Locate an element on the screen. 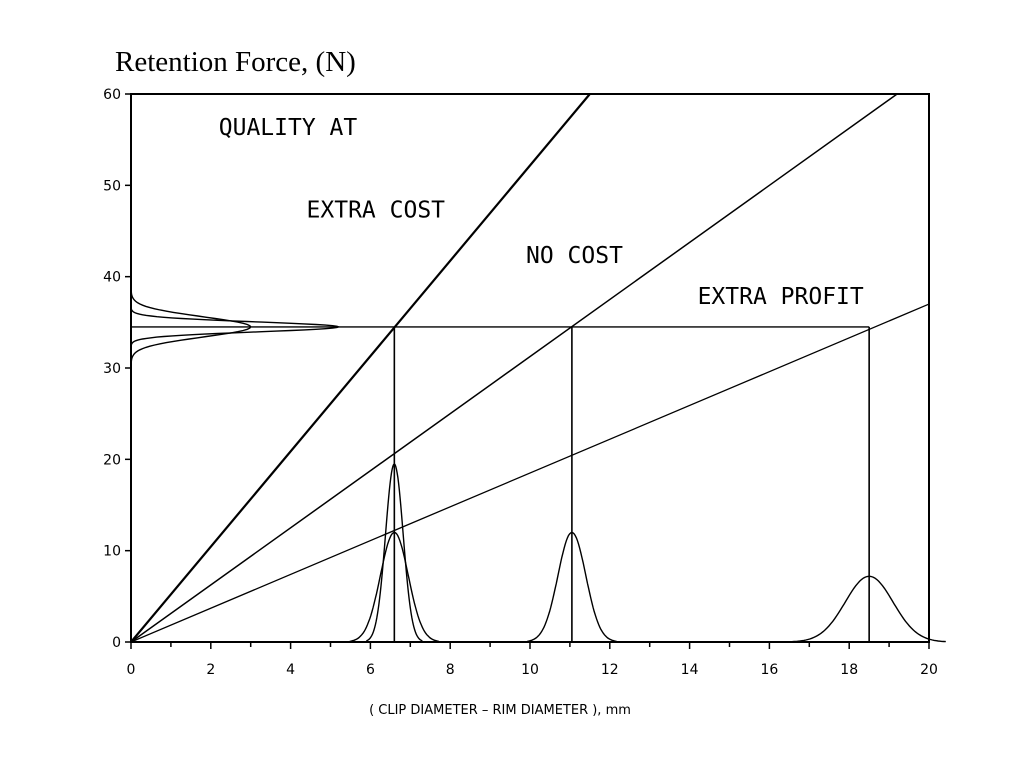  x-axis-label: ( CLIP DIAMETER – RIM DIAMETER ), mm is located at coordinates (500, 710).